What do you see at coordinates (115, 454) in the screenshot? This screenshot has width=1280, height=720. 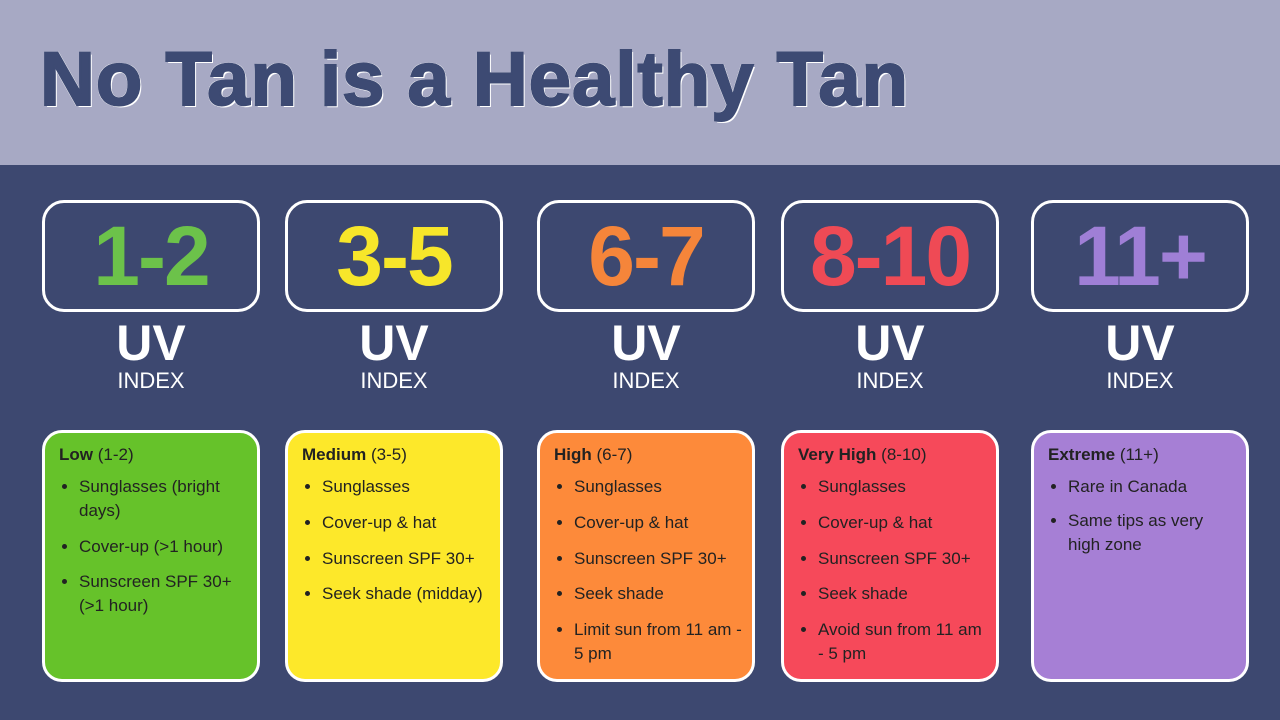 I see `level-range: (1-2)` at bounding box center [115, 454].